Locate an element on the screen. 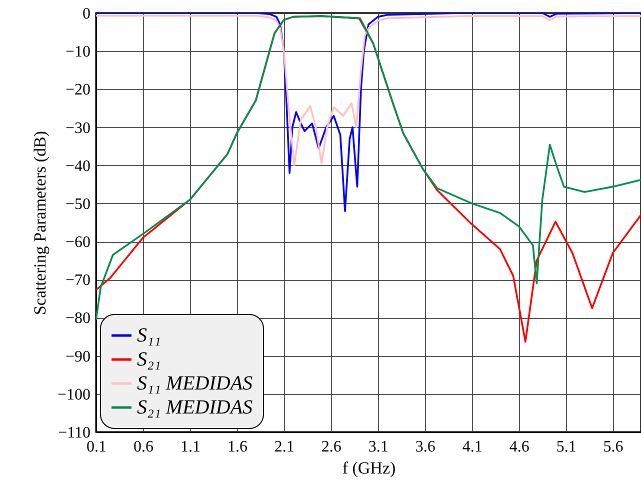  y-tick-label: −70 is located at coordinates (77, 281).